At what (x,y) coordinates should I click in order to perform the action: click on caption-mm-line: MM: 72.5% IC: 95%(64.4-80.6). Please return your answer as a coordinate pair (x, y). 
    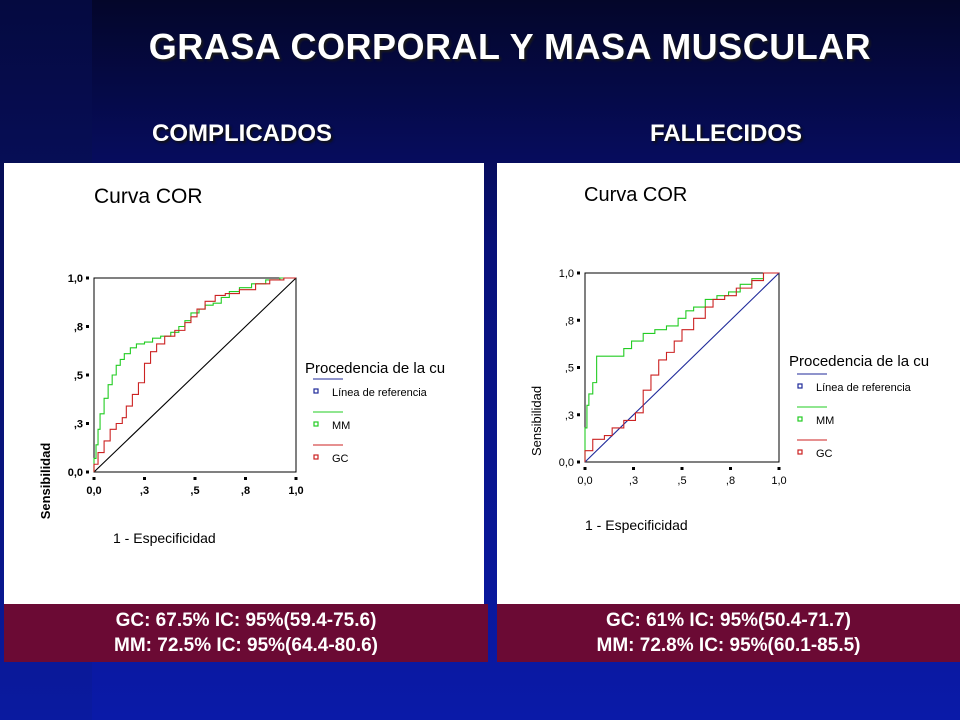
    Looking at the image, I should click on (246, 645).